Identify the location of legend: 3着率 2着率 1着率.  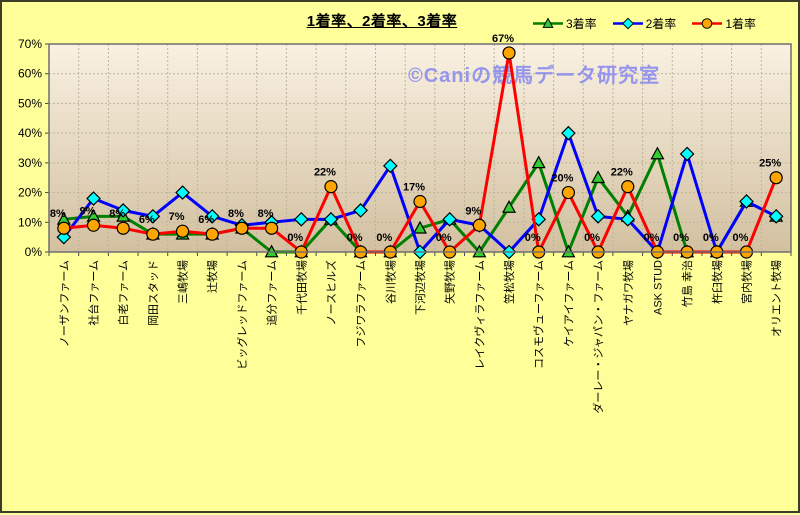
(644, 23).